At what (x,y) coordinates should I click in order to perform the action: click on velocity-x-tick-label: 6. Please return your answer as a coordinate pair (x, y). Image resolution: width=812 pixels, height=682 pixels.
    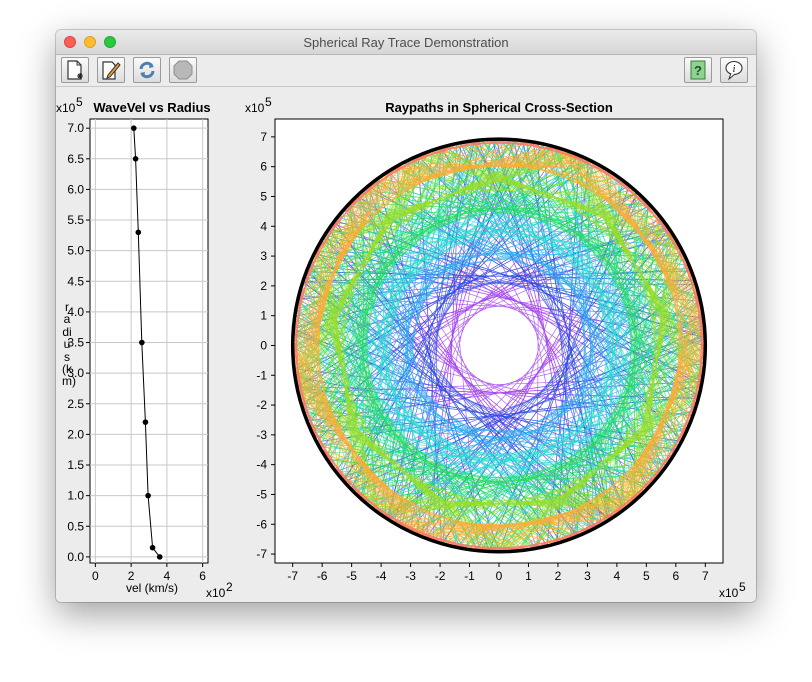
    Looking at the image, I should click on (202, 576).